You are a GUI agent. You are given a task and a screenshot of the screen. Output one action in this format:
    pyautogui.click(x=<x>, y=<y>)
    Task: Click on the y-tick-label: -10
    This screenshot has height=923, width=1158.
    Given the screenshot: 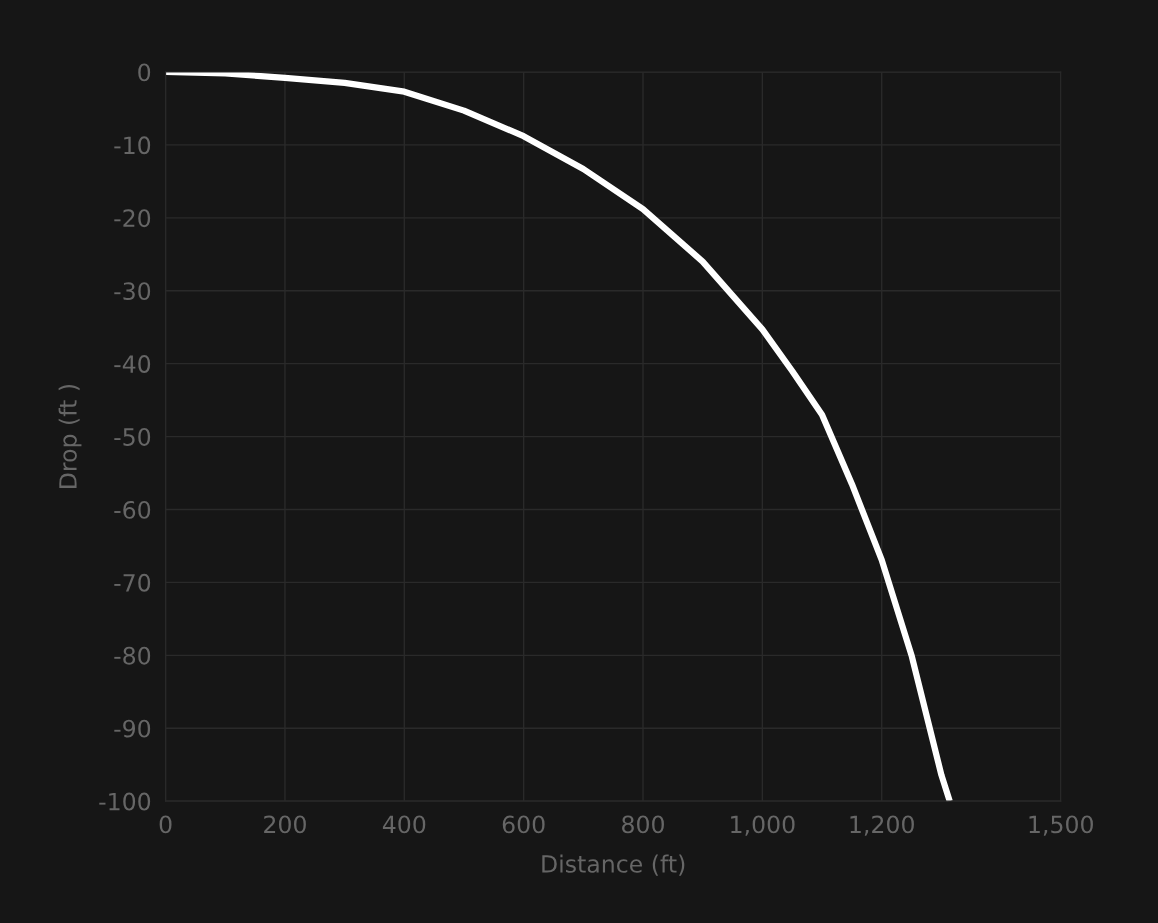 What is the action you would take?
    pyautogui.click(x=132, y=145)
    